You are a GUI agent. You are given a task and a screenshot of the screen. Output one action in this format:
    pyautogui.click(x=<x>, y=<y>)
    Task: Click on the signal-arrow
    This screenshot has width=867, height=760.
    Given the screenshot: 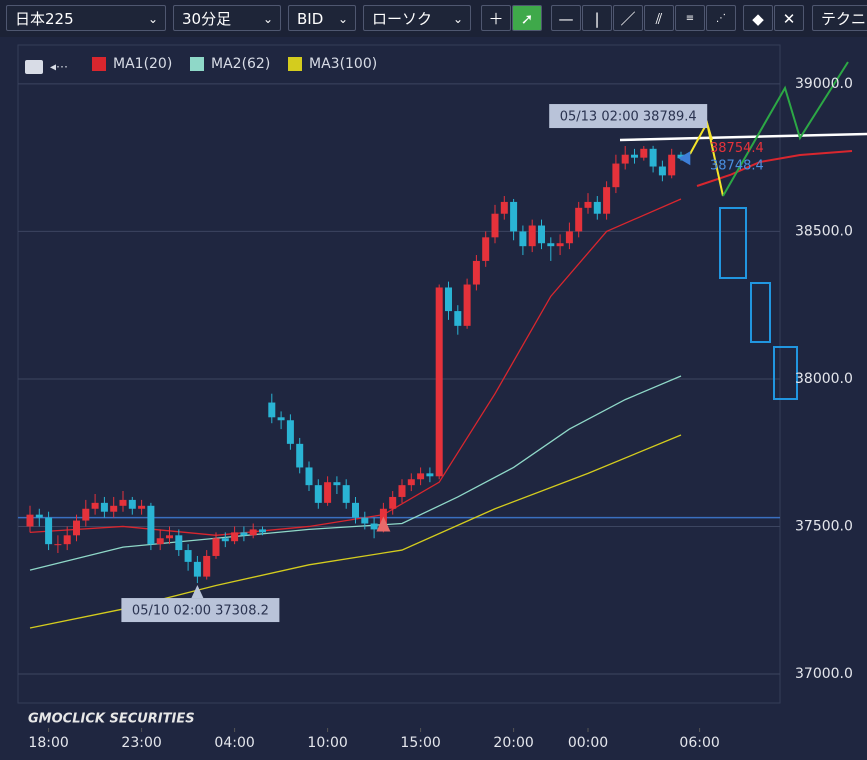 What is the action you would take?
    pyautogui.click(x=383, y=524)
    